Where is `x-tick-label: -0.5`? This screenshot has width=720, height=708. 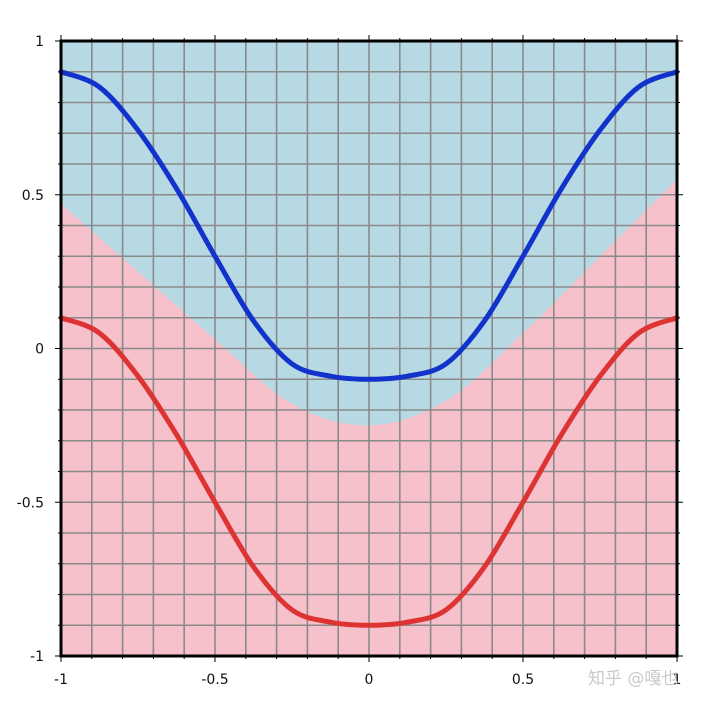 x-tick-label: -0.5 is located at coordinates (214, 680).